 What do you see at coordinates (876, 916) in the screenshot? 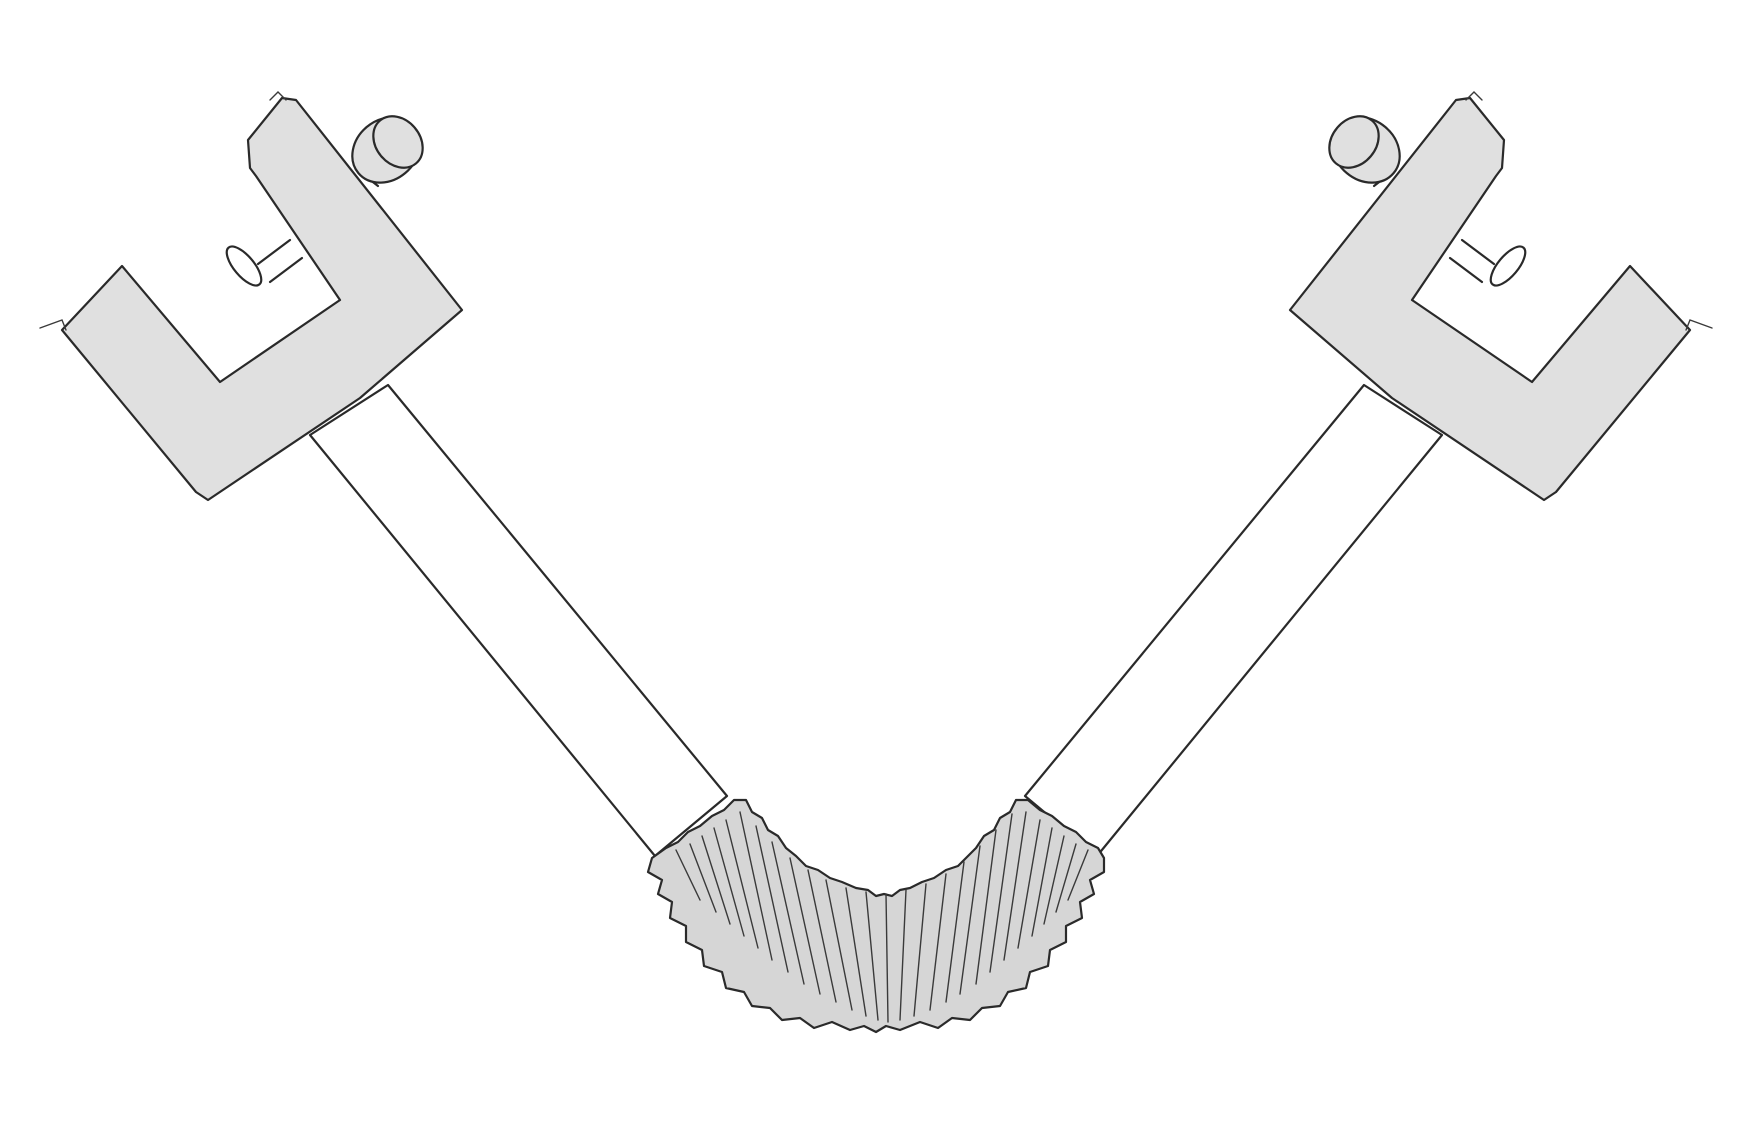
I see `flexible-bellows-joint` at bounding box center [876, 916].